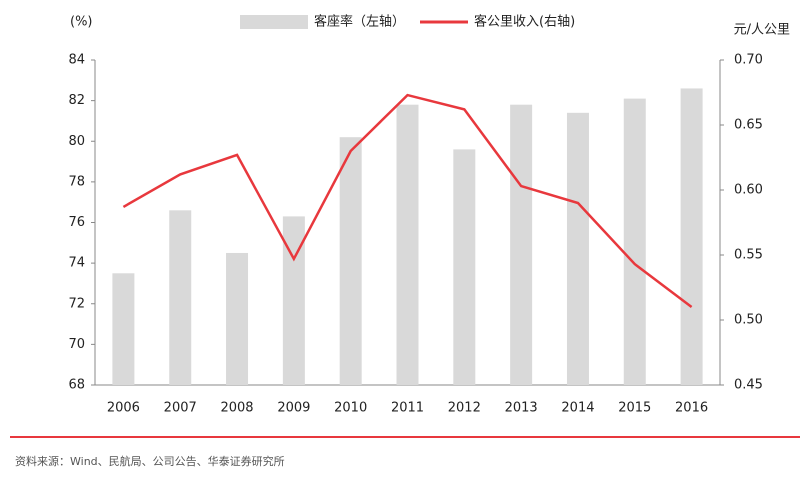 This screenshot has height=480, width=800. What do you see at coordinates (150, 461) in the screenshot?
I see `source-note: 资料来源：Wind、民航局、公司公告、华泰证券研究所` at bounding box center [150, 461].